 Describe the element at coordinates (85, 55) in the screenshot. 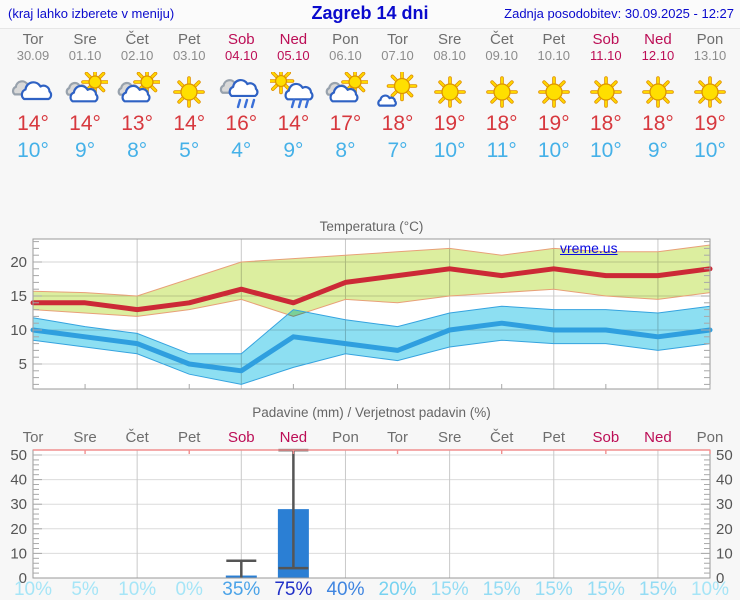

I see `day-date-label: 01.10` at that location.